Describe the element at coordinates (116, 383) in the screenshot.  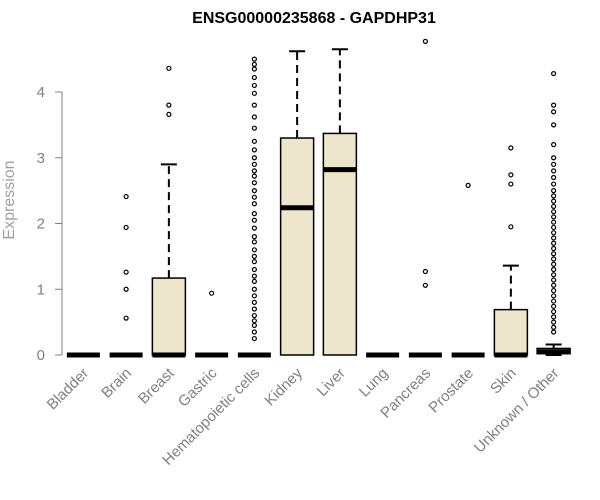
I see `x-tick-label-1: Brain` at that location.